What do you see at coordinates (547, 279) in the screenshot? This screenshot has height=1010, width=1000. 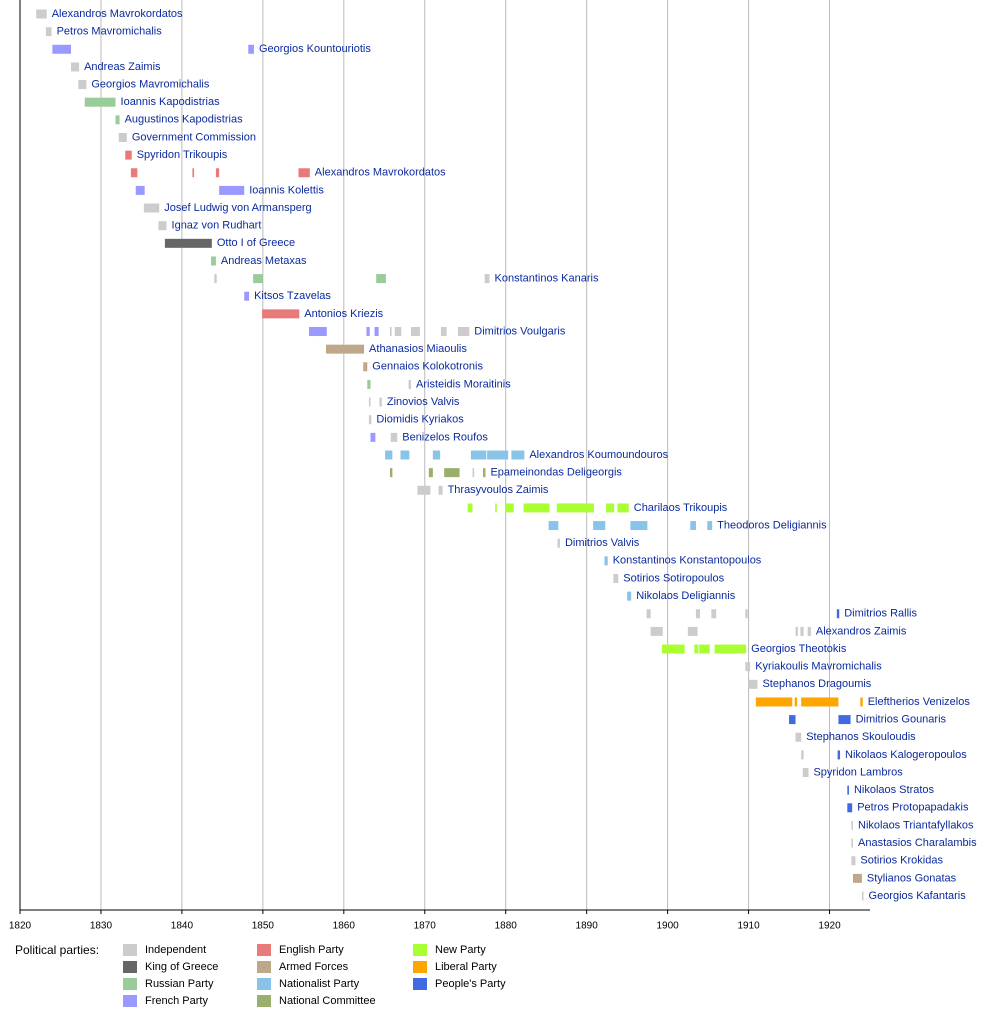 I see `row-label: Konstantinos Kanaris` at bounding box center [547, 279].